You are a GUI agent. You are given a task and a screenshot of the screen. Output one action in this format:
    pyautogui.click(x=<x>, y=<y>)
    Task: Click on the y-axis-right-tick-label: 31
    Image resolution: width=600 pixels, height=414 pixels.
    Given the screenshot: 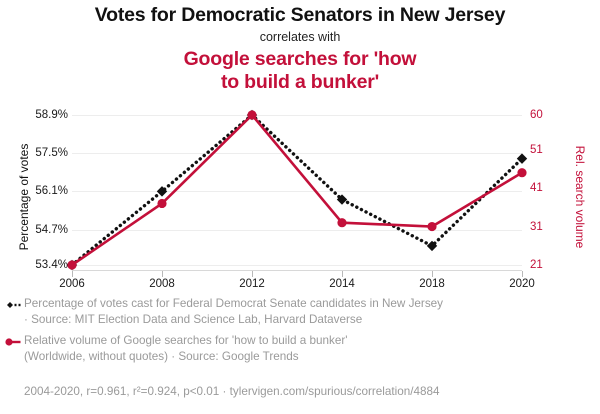 What is the action you would take?
    pyautogui.click(x=536, y=226)
    